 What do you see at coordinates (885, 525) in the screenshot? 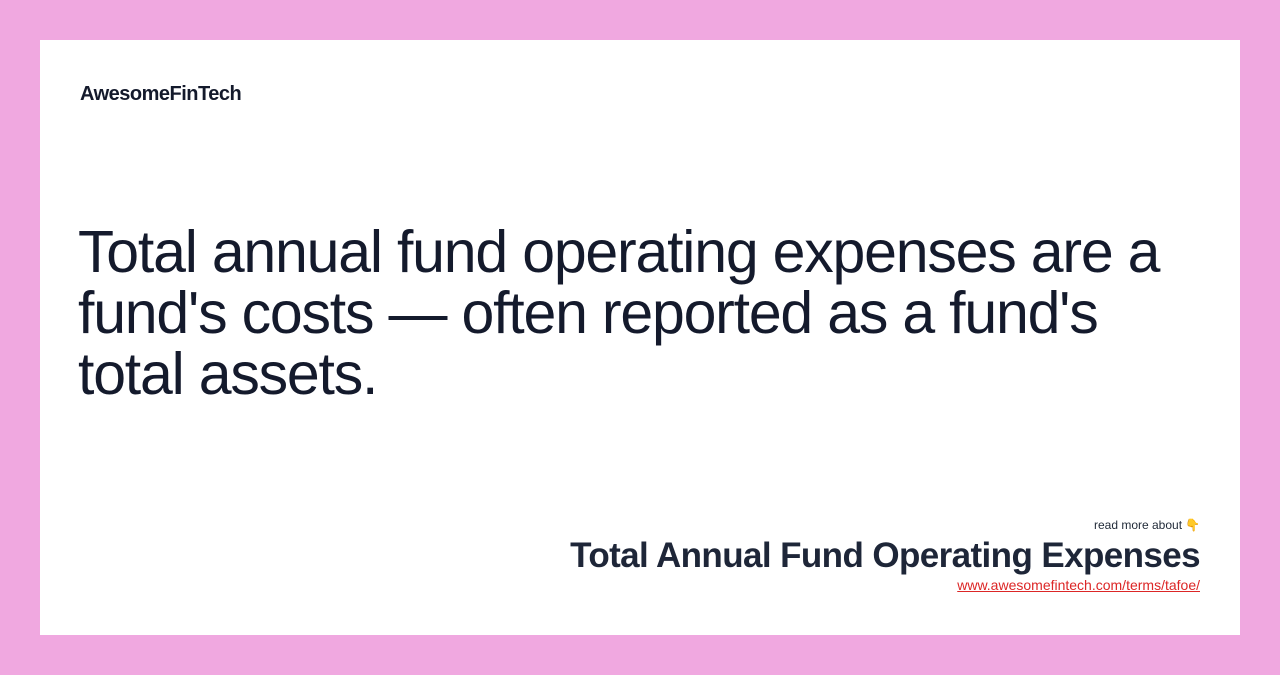
I see `read-more: read more about 👇` at bounding box center [885, 525].